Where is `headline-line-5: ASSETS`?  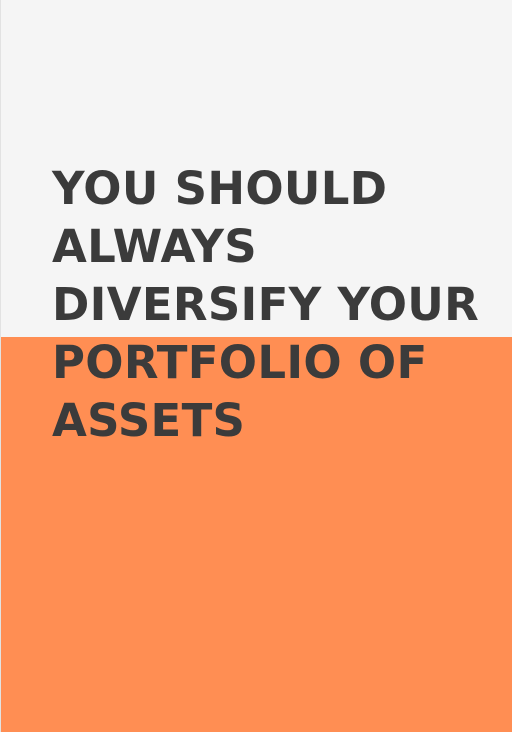
headline-line-5: ASSETS is located at coordinates (149, 420).